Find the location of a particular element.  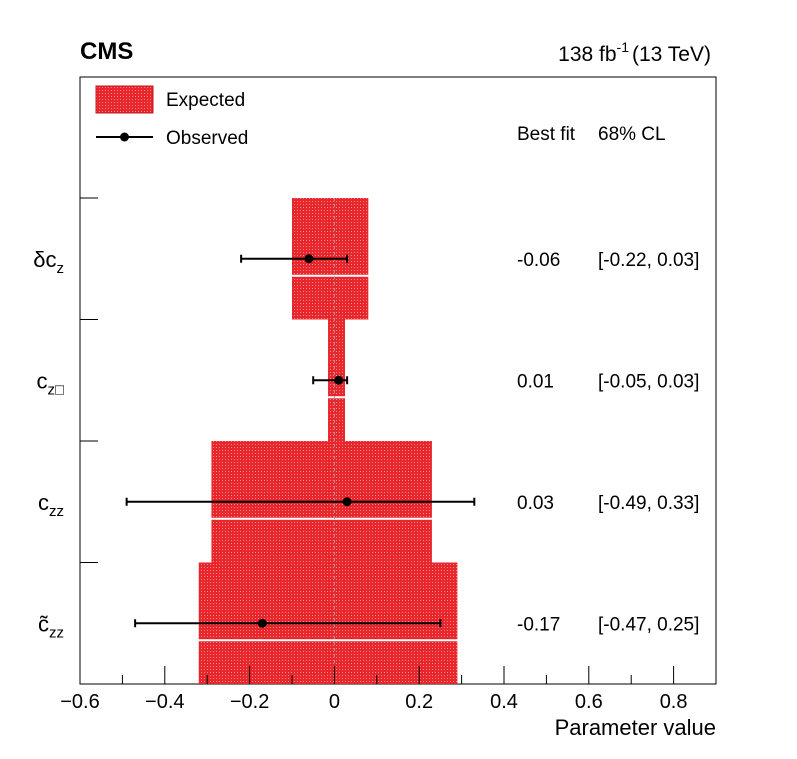

cl-value: [-0.47, 0.25] is located at coordinates (648, 624).